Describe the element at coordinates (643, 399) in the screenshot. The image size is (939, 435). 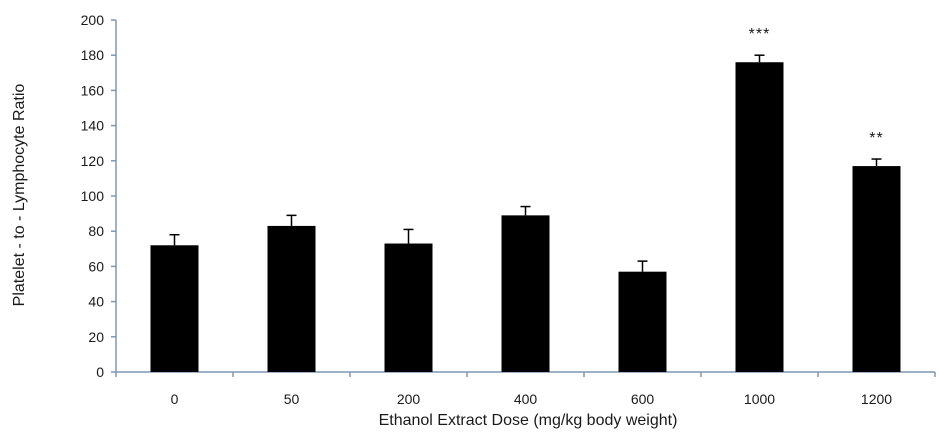
I see `x-tick-label: 600` at that location.